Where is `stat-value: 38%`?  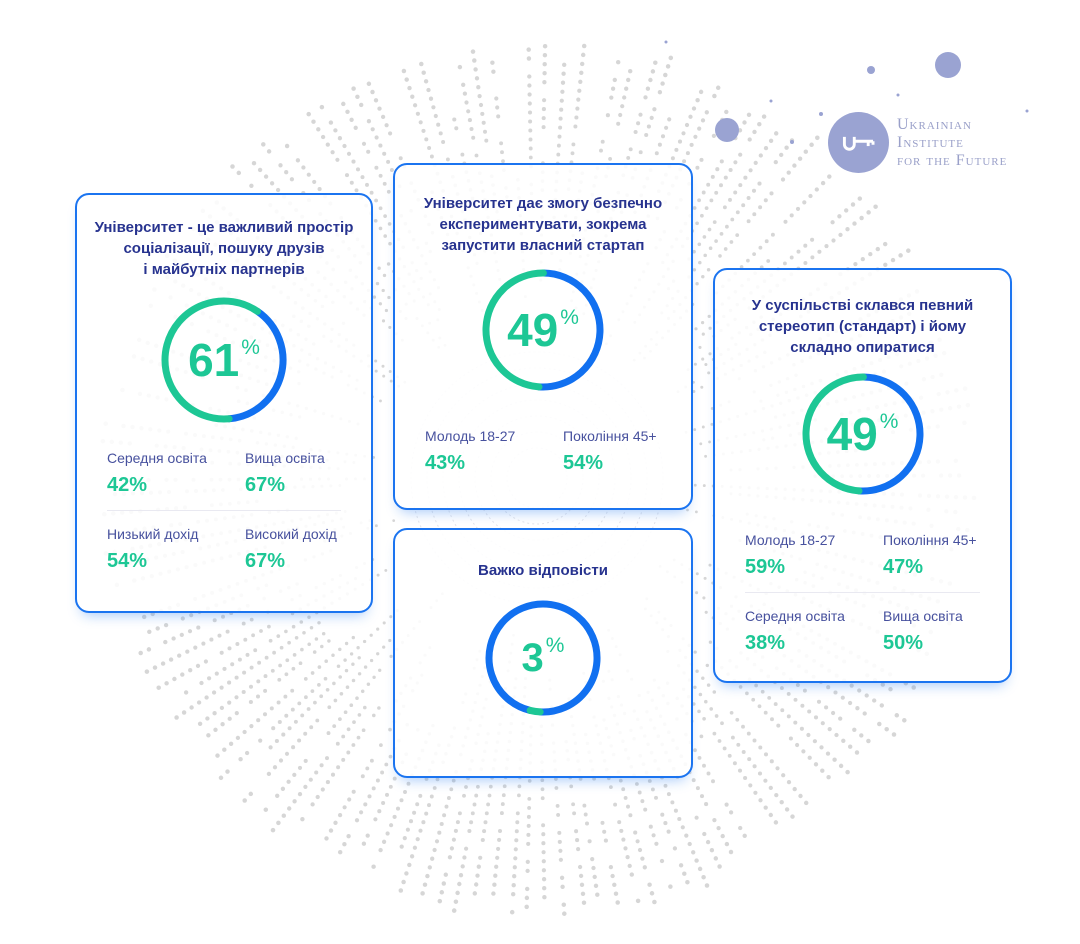 stat-value: 38% is located at coordinates (765, 643).